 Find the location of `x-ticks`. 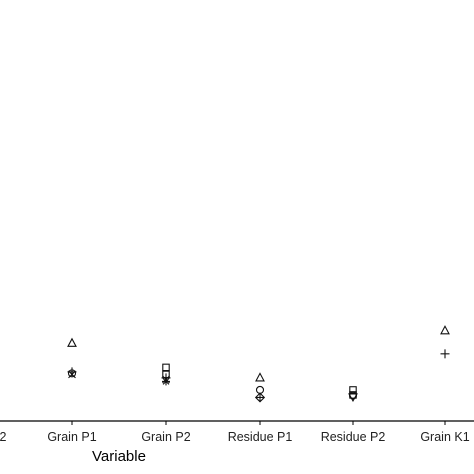

x-ticks is located at coordinates (258, 423).